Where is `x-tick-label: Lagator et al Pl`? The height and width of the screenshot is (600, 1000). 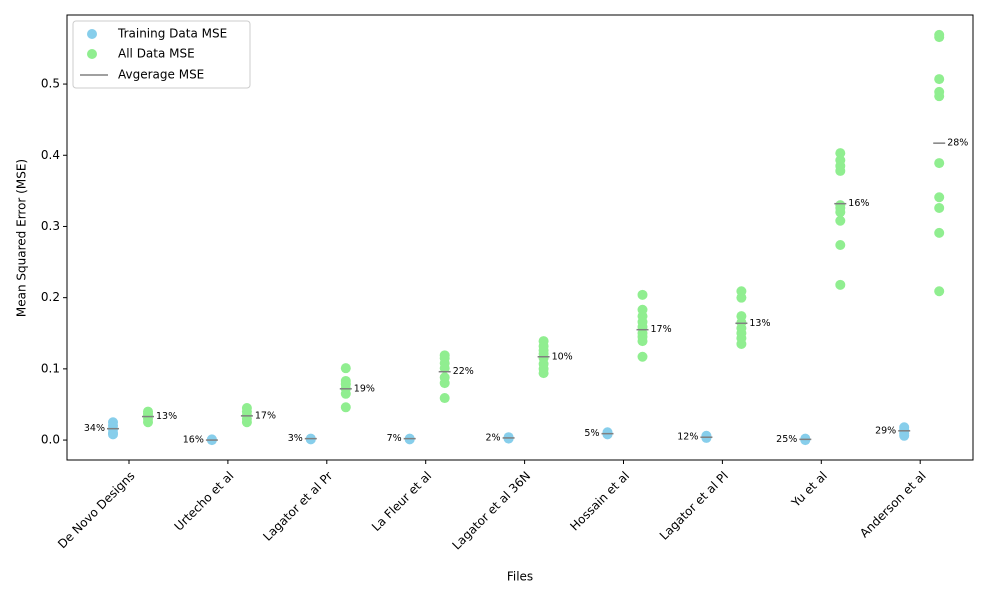 x-tick-label: Lagator et al Pl is located at coordinates (694, 506).